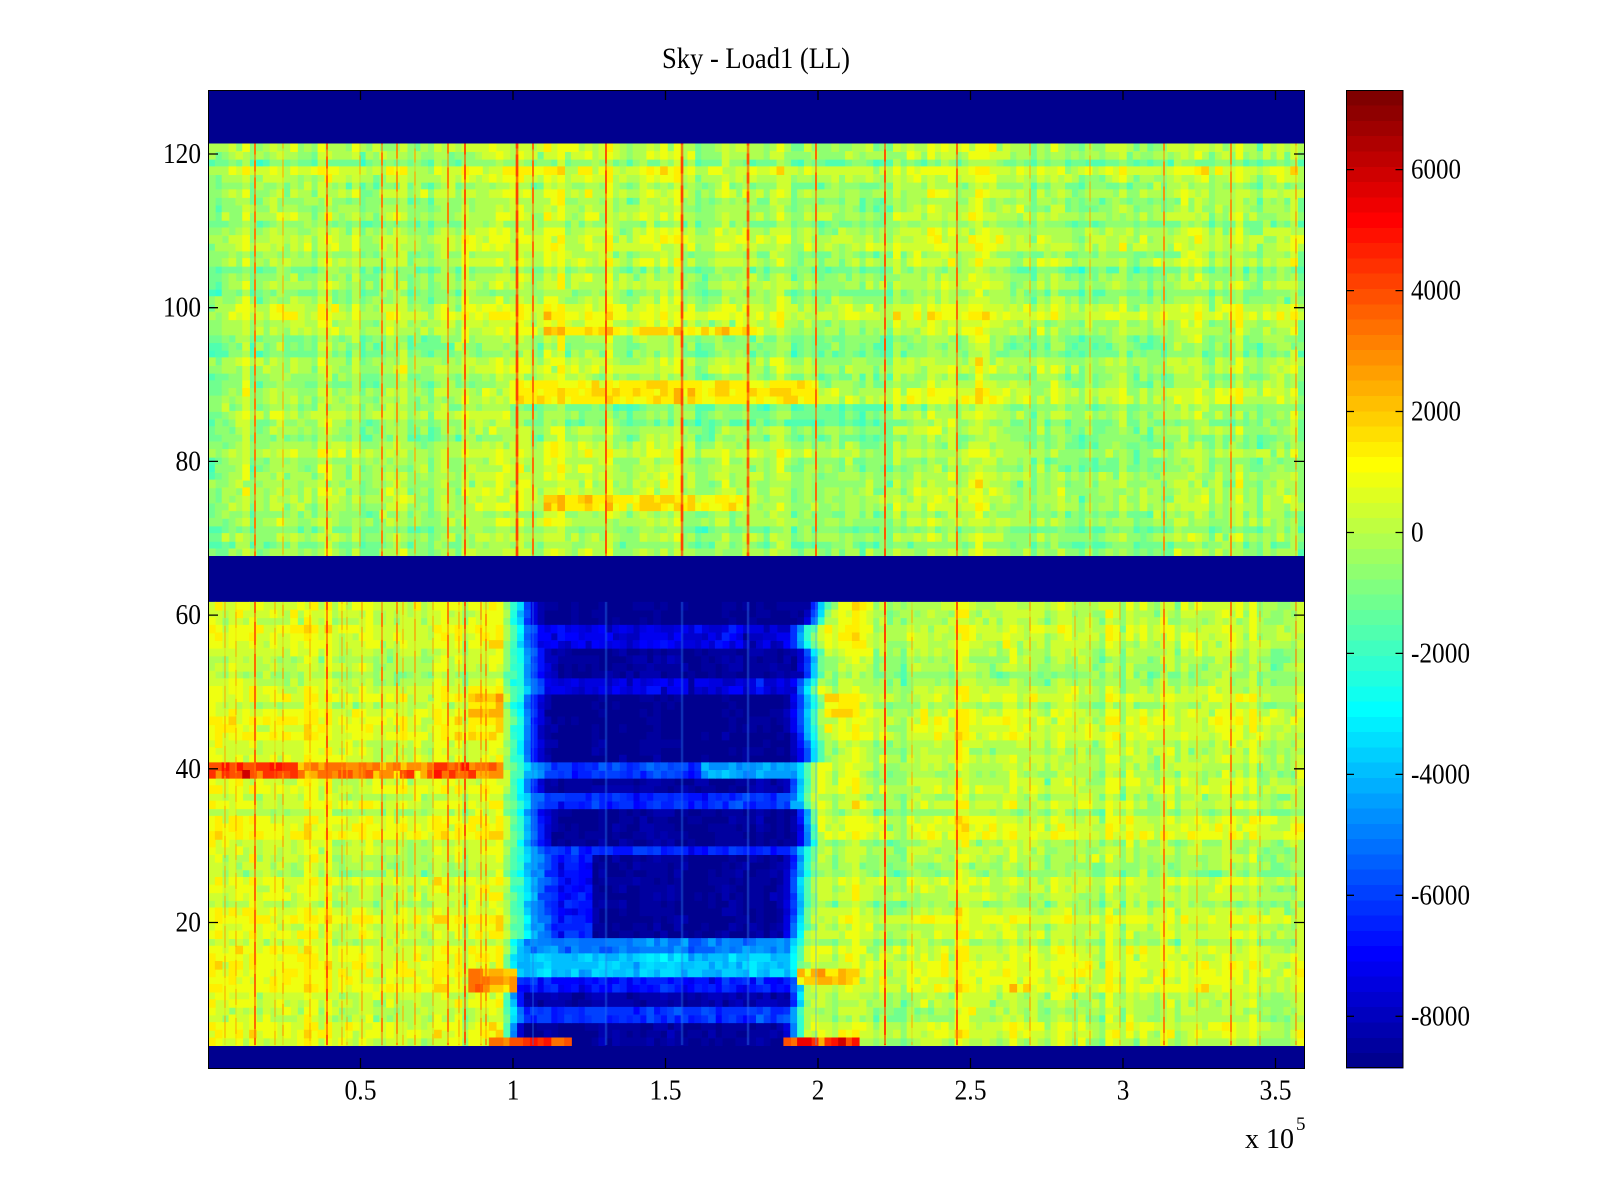 This screenshot has height=1200, width=1600. I want to click on svg-text: 120, so click(182, 154).